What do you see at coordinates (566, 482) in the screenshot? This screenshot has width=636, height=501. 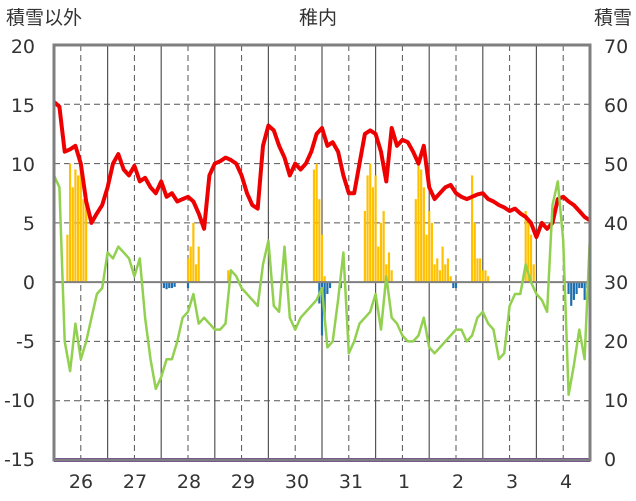 I see `day-label: 4` at bounding box center [566, 482].